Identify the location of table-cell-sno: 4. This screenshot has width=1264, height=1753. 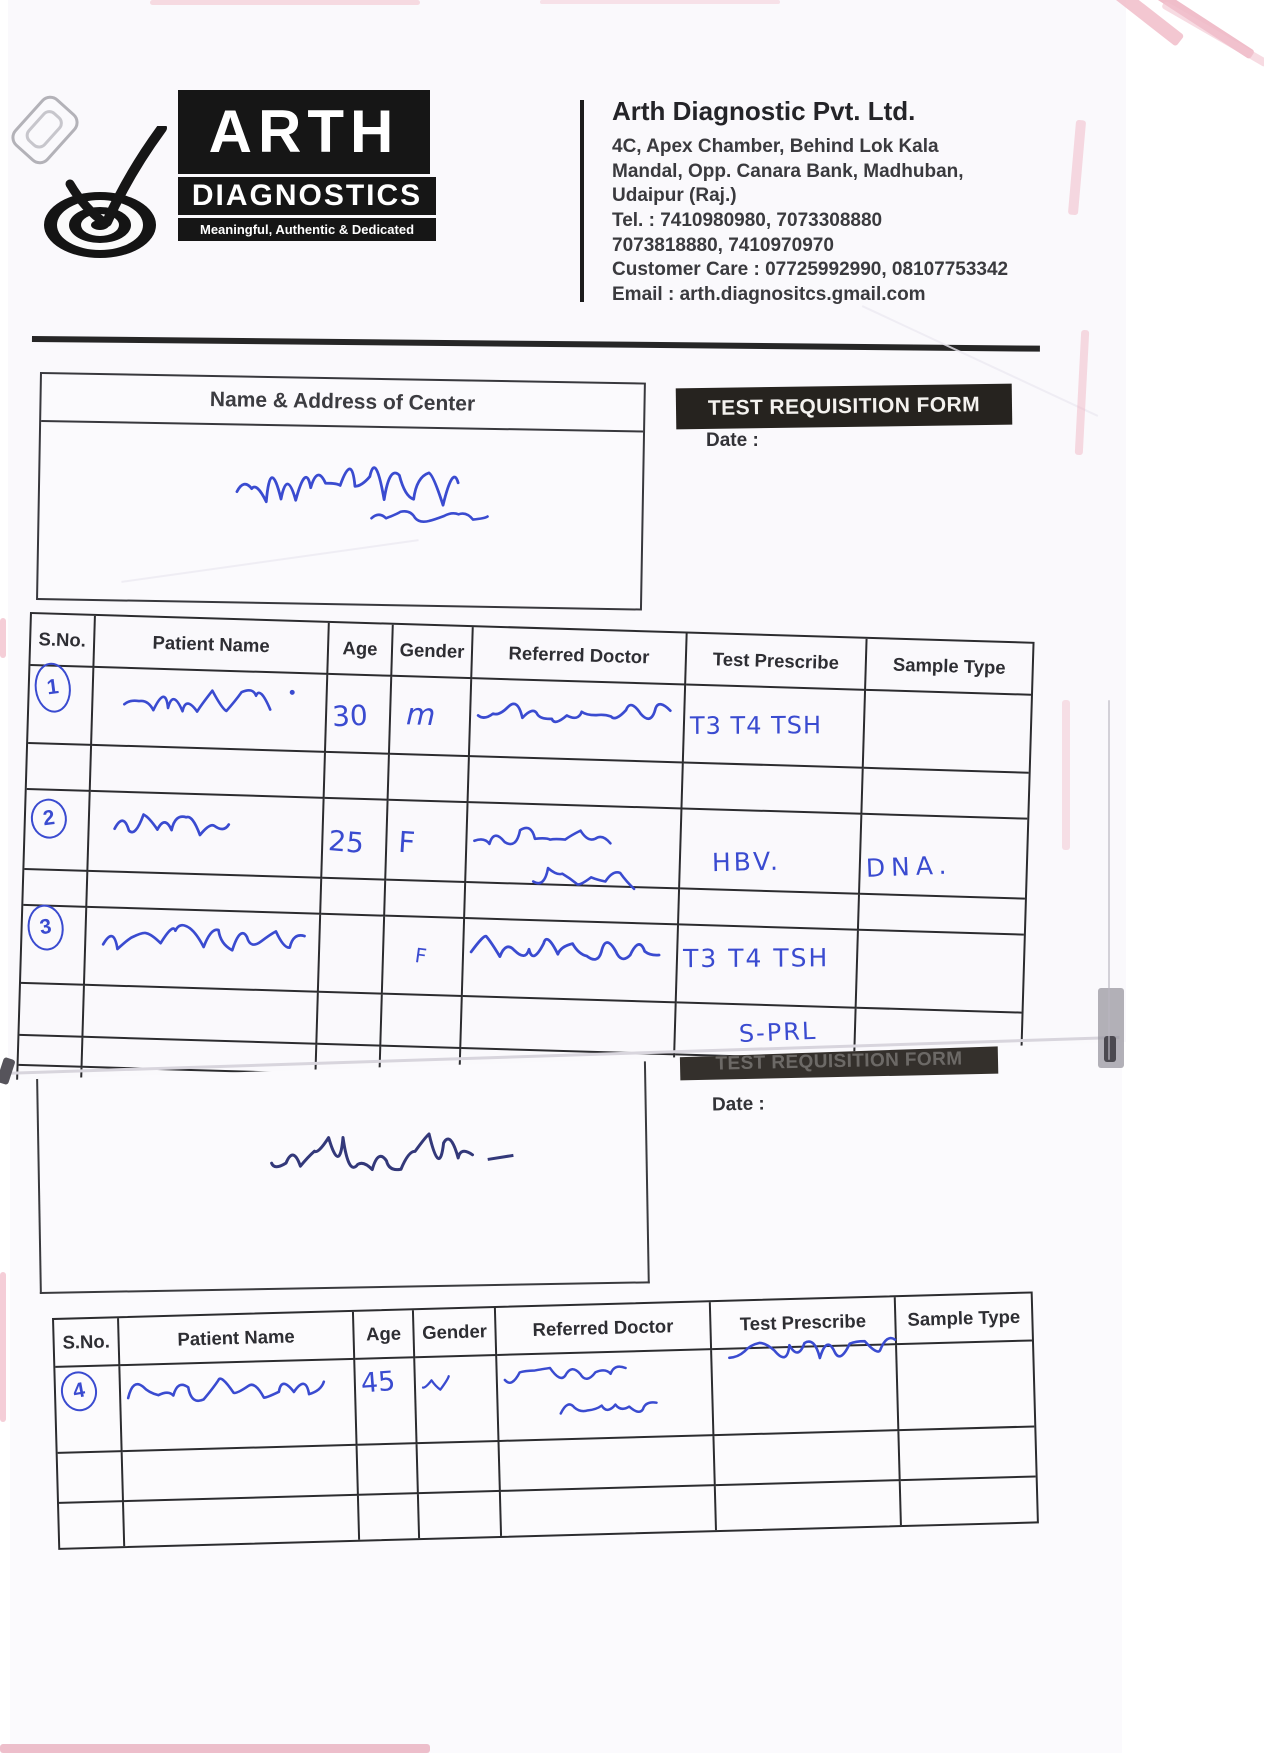
(89, 1410).